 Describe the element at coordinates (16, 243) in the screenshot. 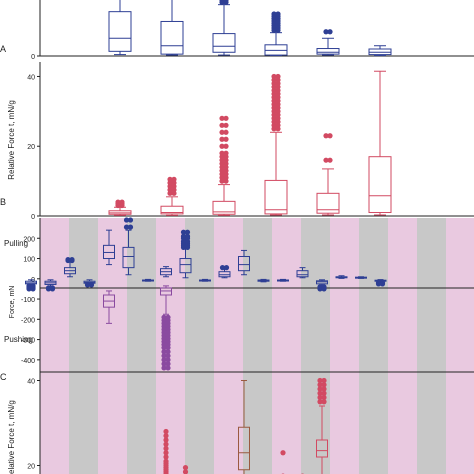

I see `annotation-pulling: Pulling` at that location.